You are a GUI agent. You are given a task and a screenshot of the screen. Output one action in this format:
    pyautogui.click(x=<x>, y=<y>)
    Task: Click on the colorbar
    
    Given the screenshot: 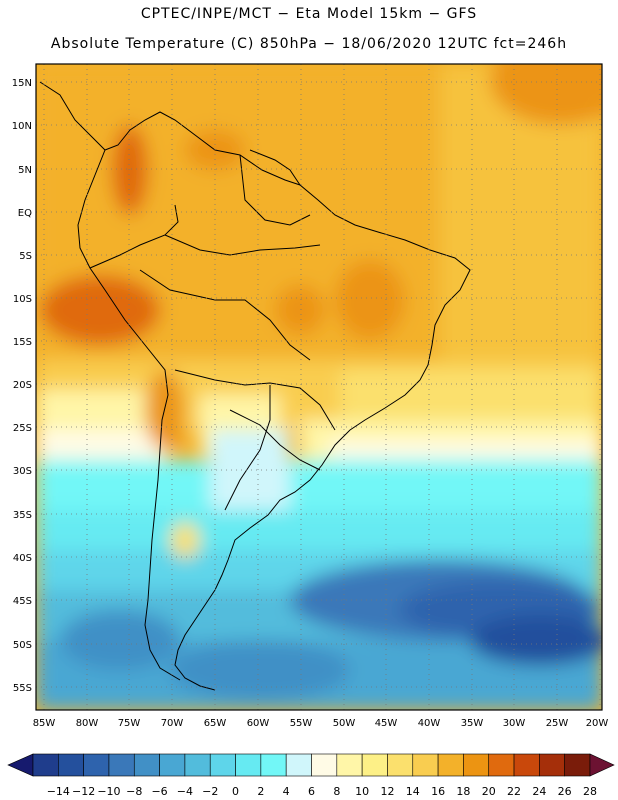 What is the action you would take?
    pyautogui.click(x=311, y=765)
    